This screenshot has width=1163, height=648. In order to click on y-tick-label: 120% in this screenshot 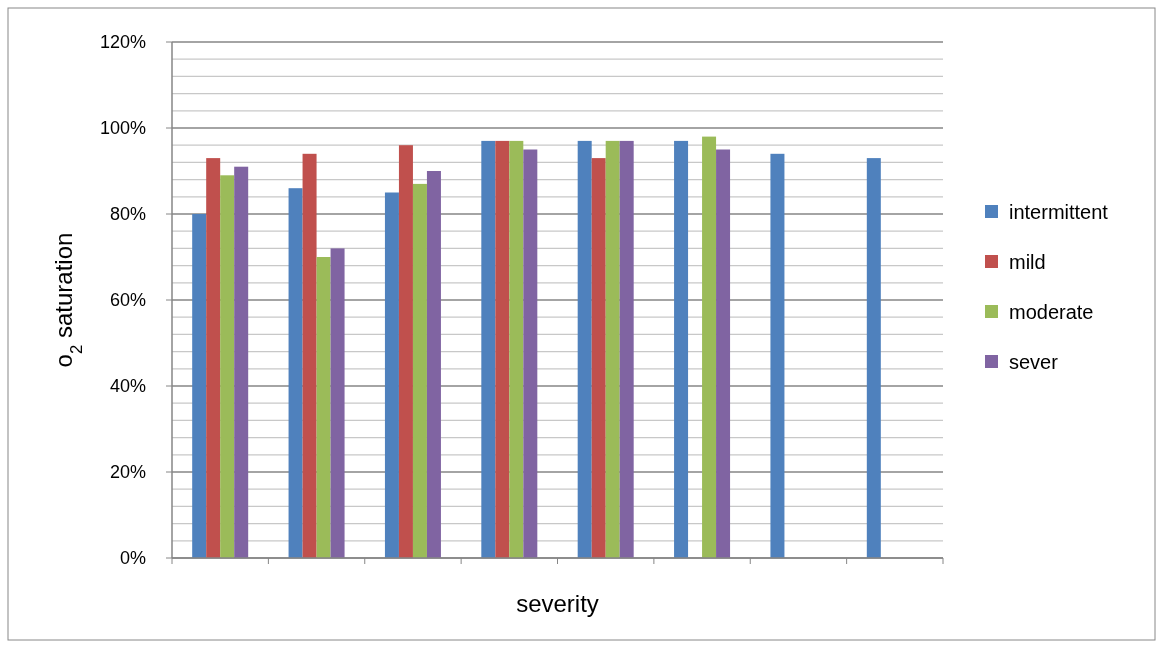, I will do `click(122, 42)`.